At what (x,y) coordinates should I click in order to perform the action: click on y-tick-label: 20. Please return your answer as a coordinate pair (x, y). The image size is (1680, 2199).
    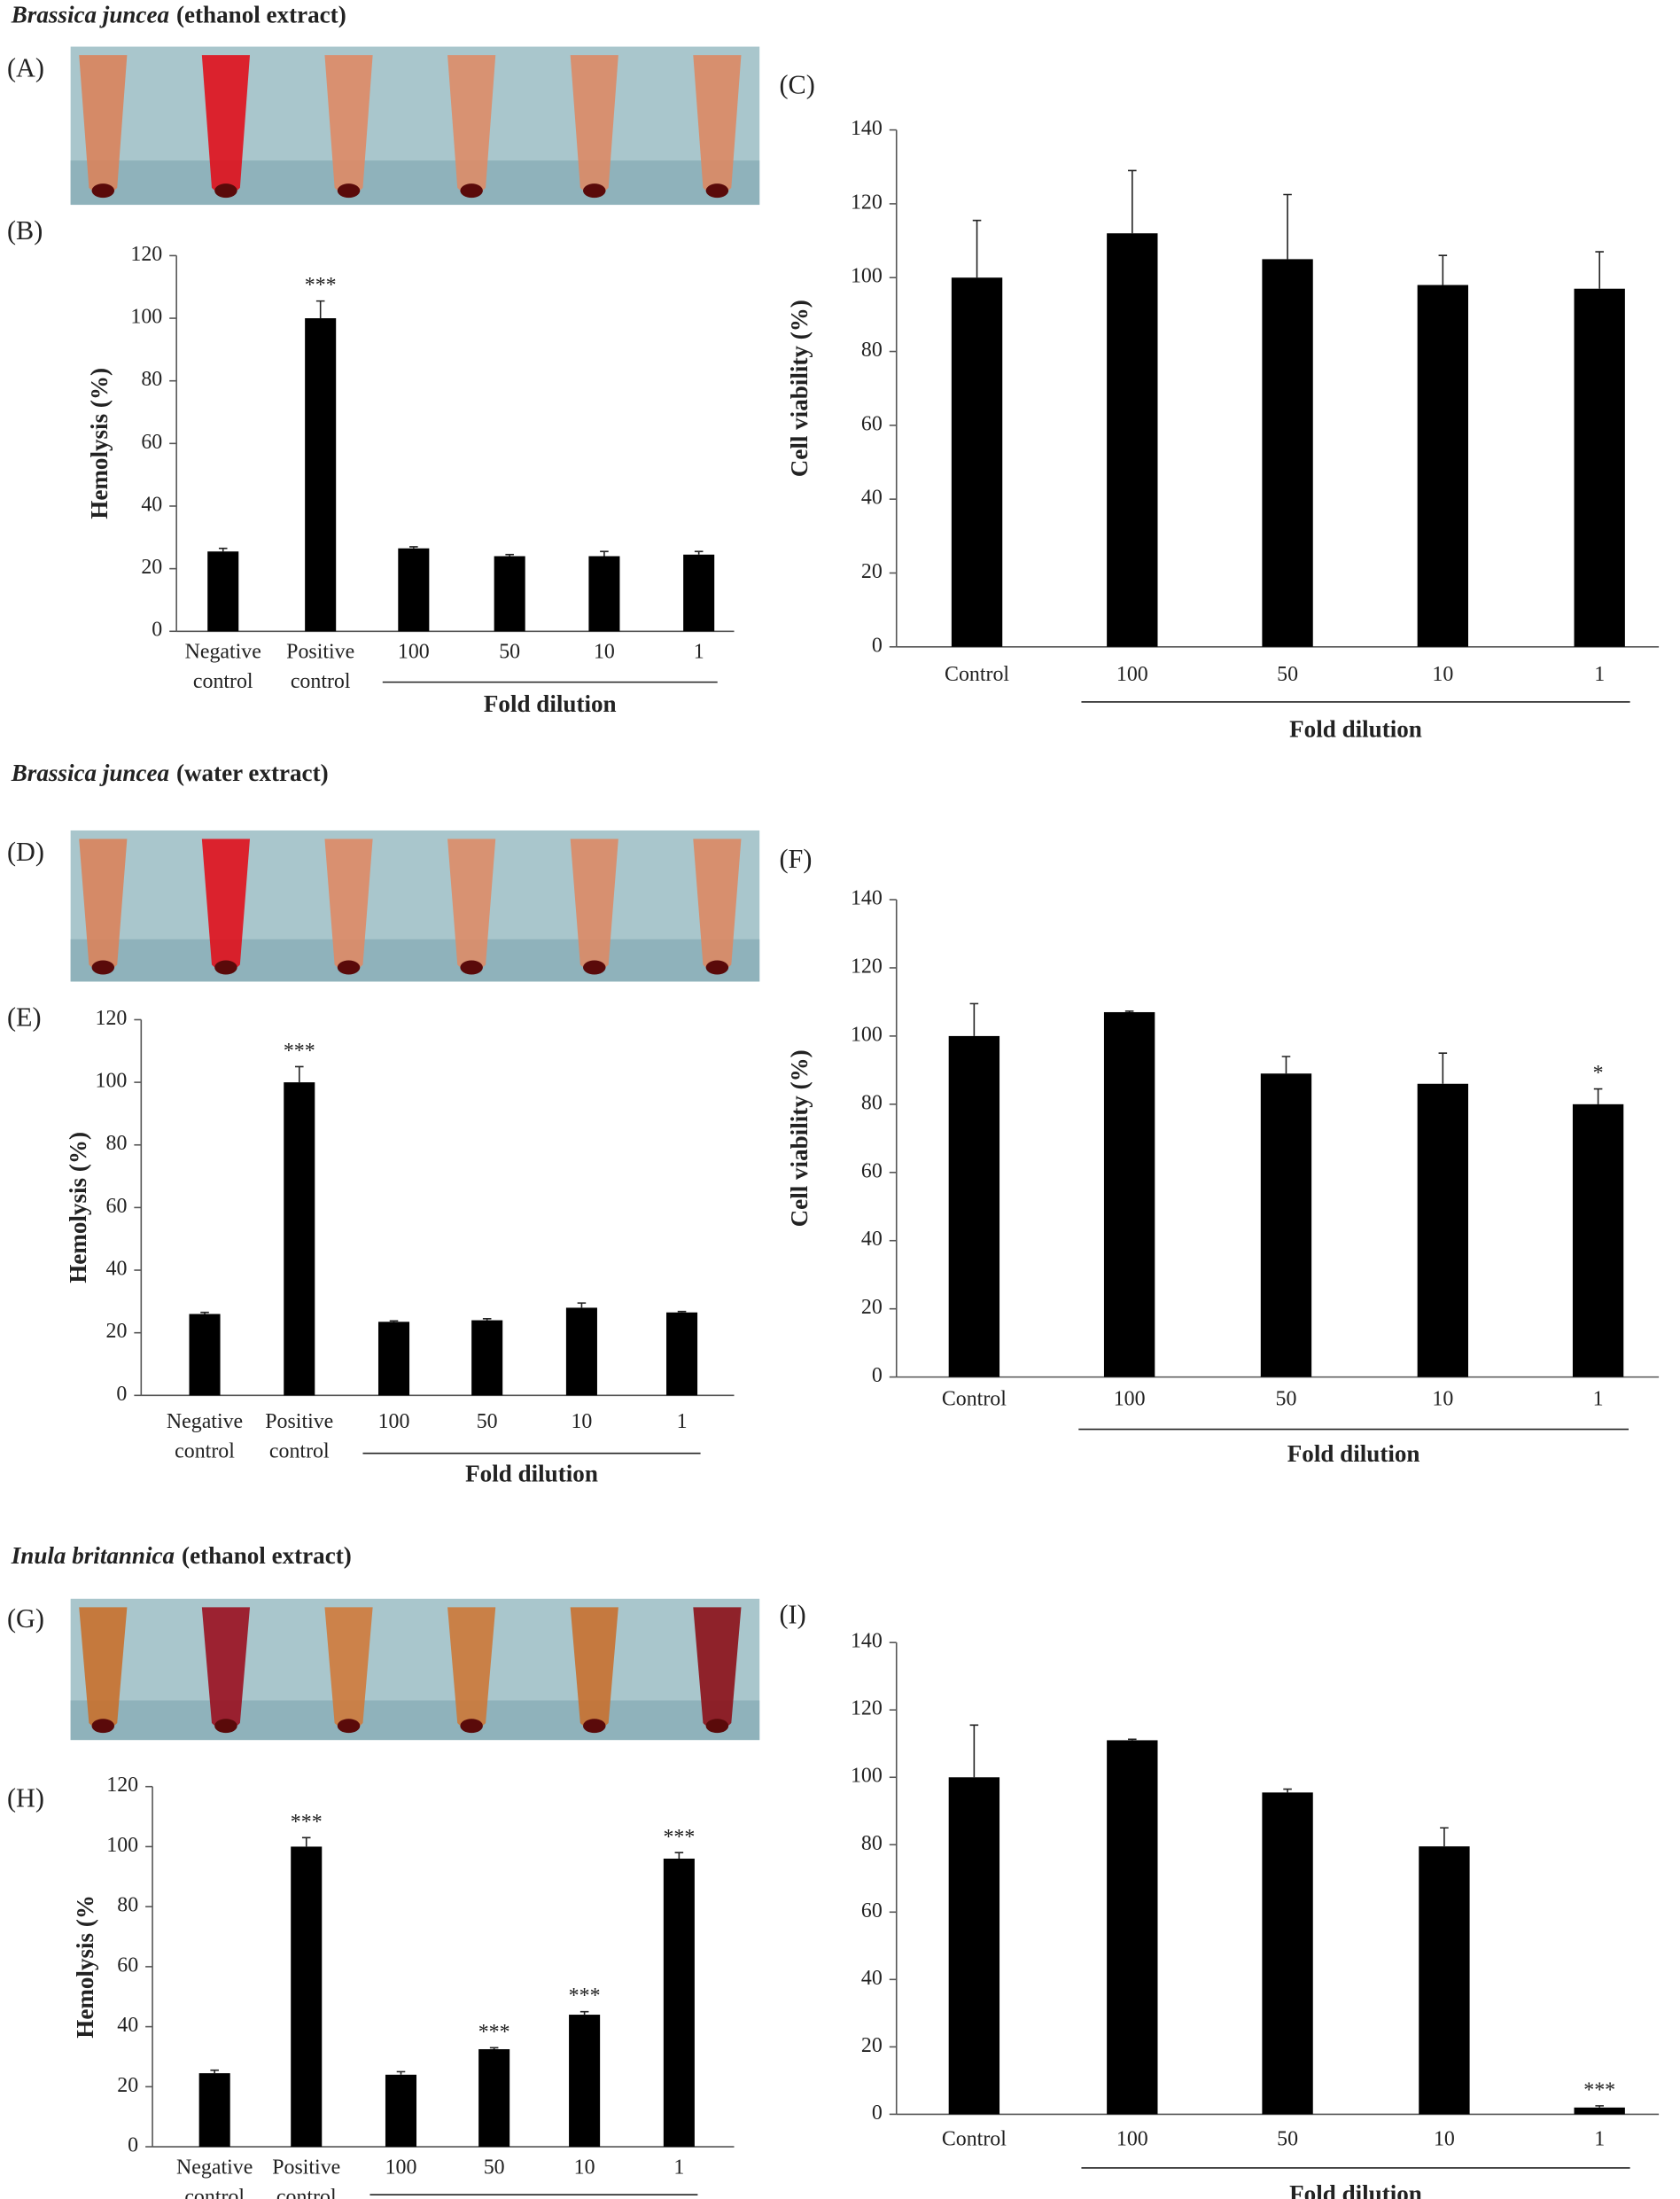
    Looking at the image, I should click on (872, 2045).